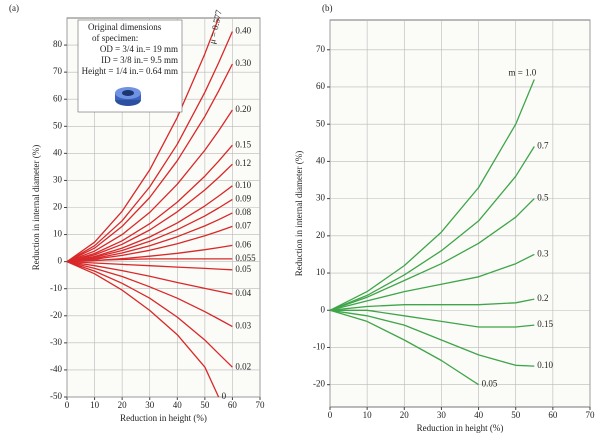  I want to click on curve-label: 0.40, so click(243, 31).